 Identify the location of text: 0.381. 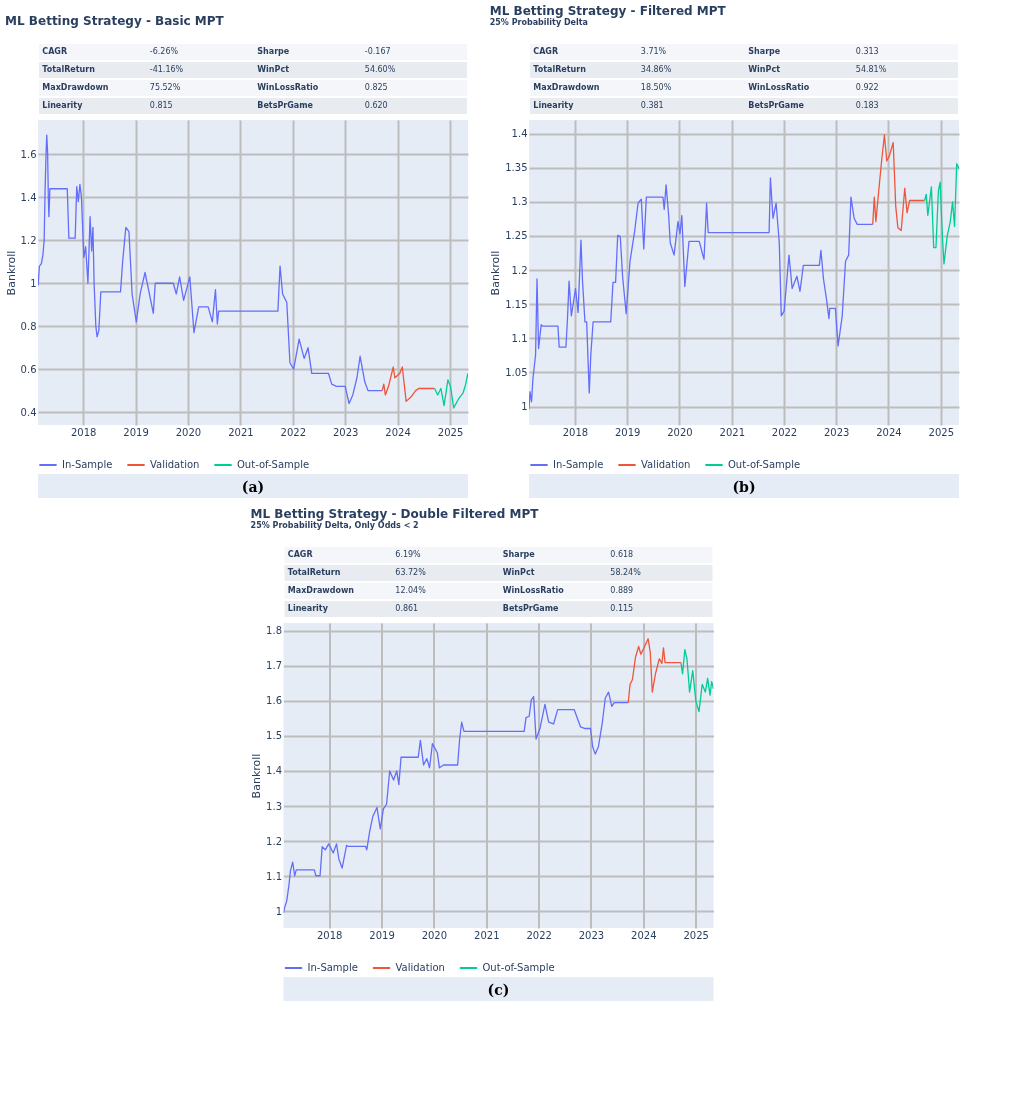
(652, 105).